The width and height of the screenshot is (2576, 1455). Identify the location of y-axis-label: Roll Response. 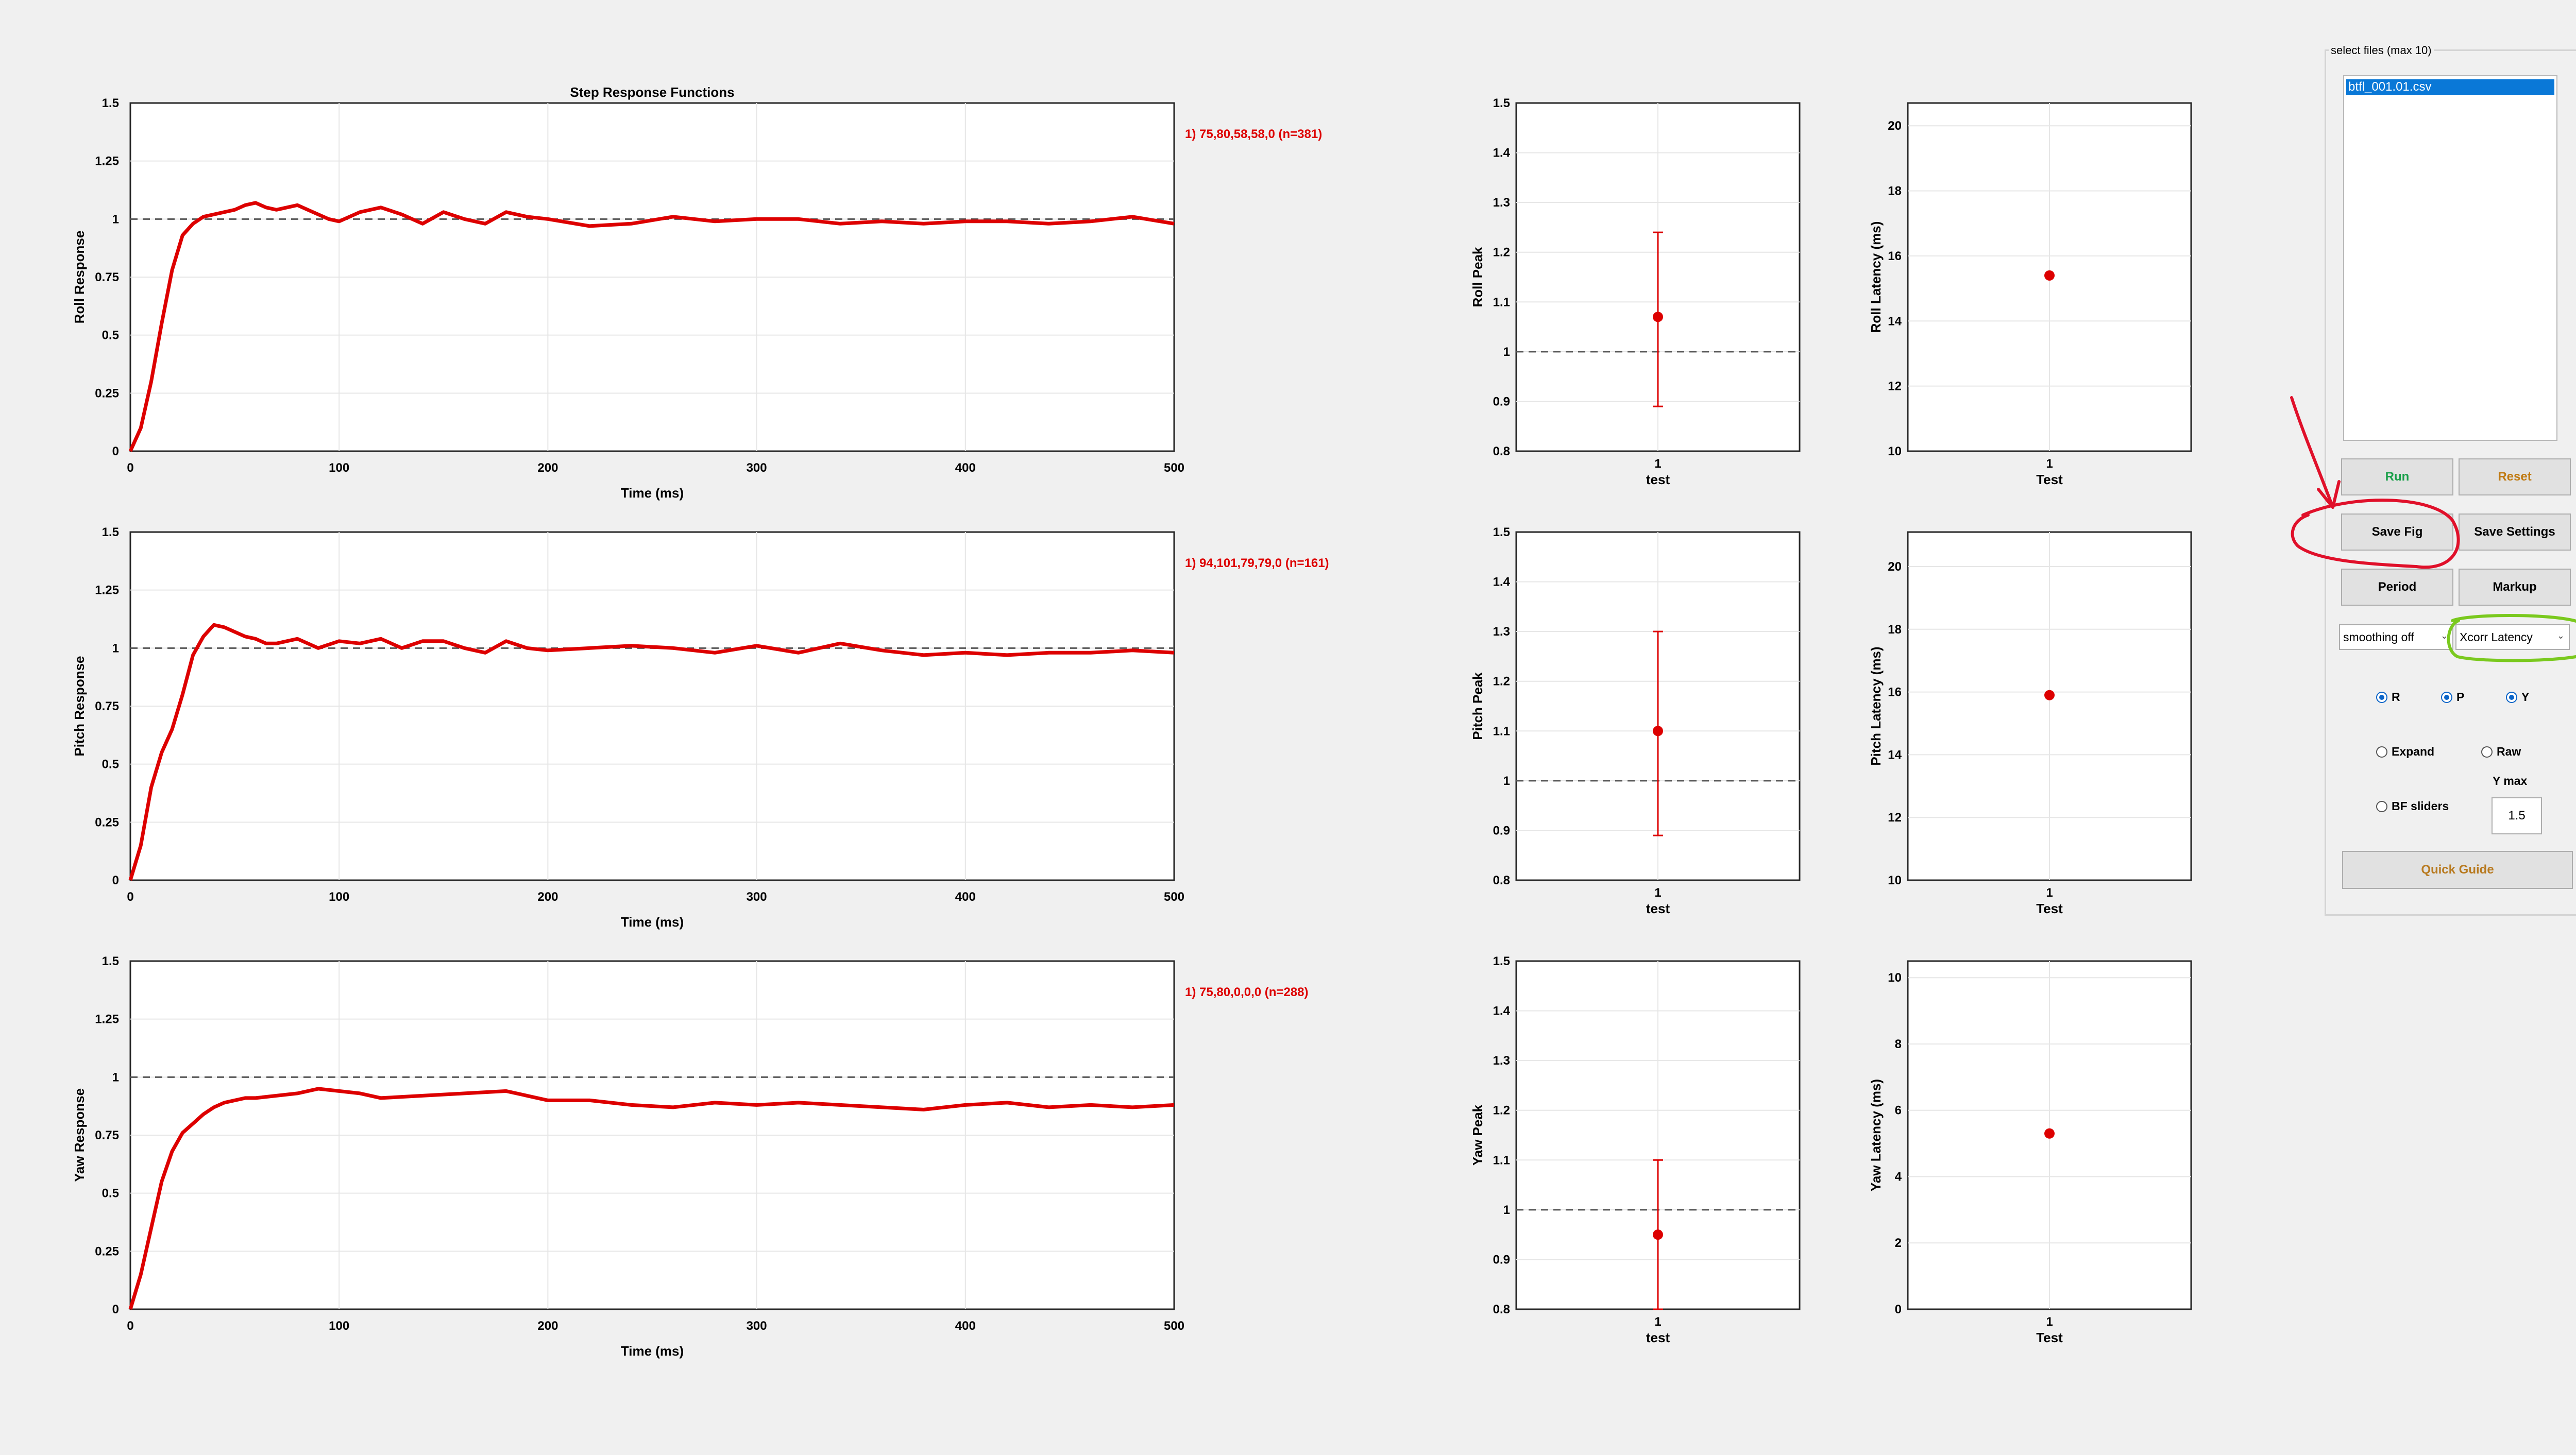
(79, 277).